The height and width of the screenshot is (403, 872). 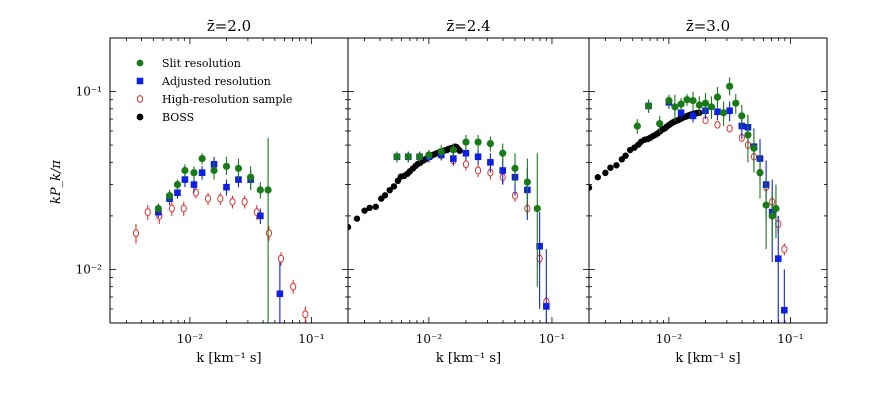 I want to click on y-tick-label: 10⁻², so click(x=89, y=269).